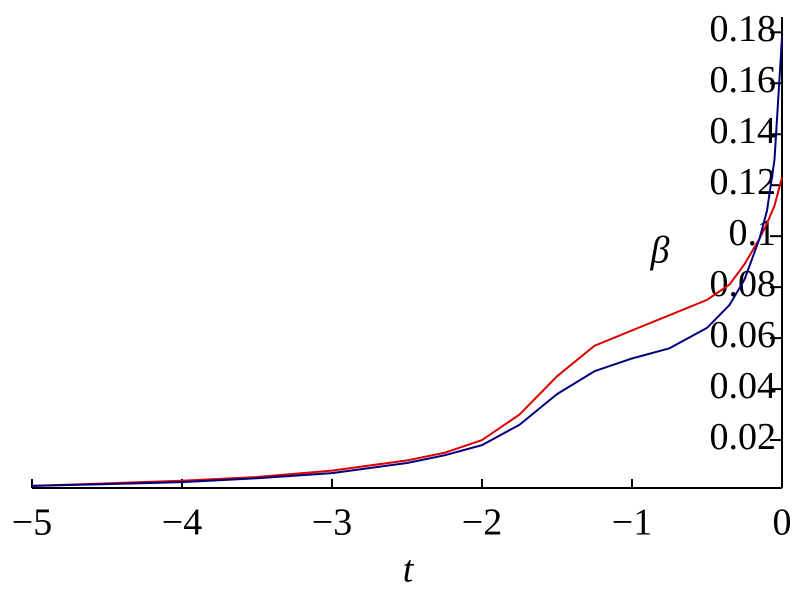 Image resolution: width=800 pixels, height=600 pixels. Describe the element at coordinates (32, 523) in the screenshot. I see `x-tick-label: −5` at that location.